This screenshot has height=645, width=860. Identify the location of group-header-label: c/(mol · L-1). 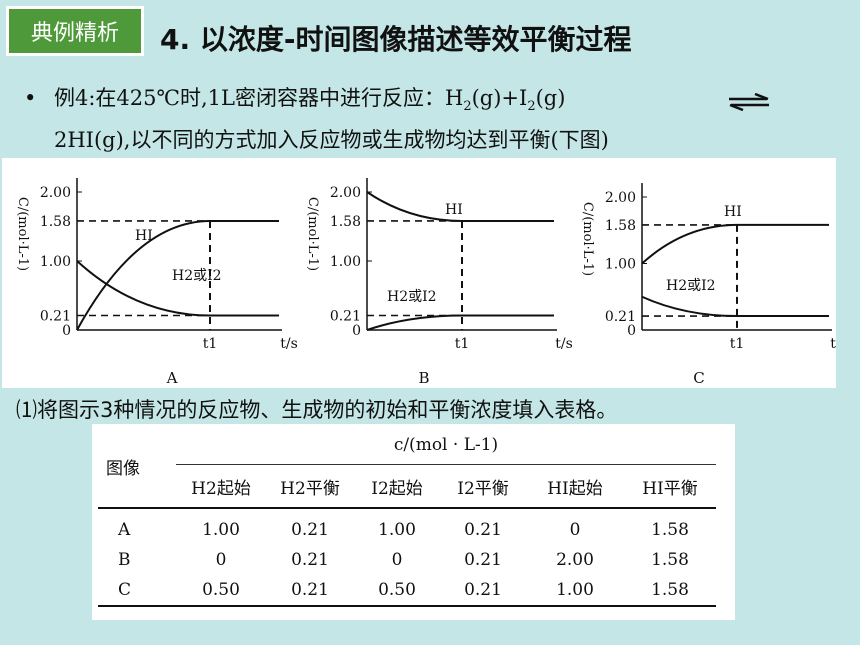
(446, 445).